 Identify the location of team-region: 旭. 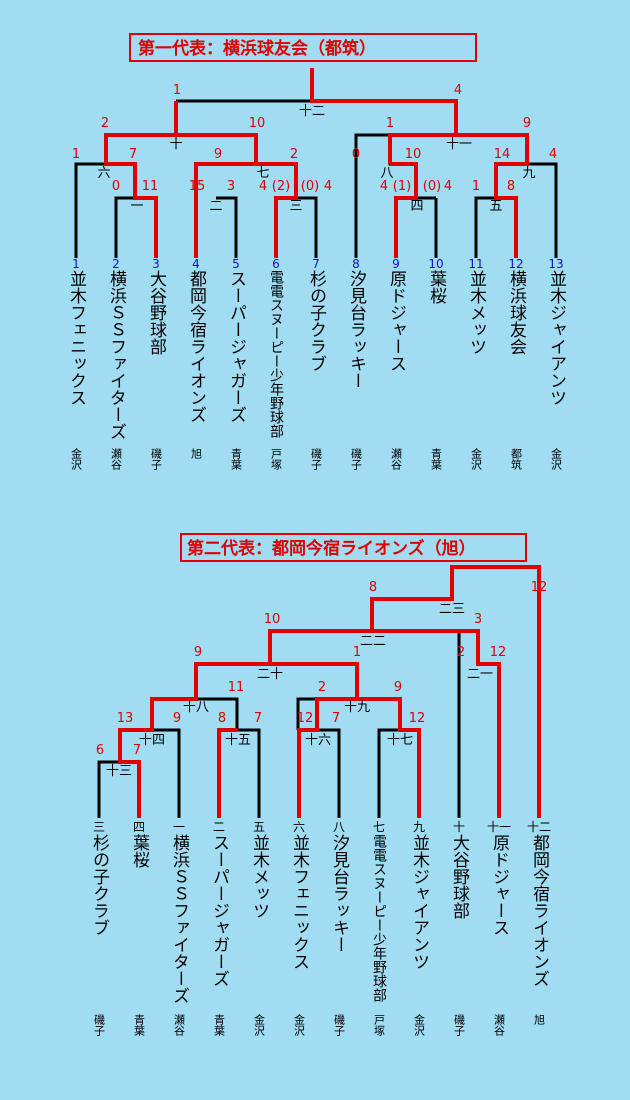
(539, 1019).